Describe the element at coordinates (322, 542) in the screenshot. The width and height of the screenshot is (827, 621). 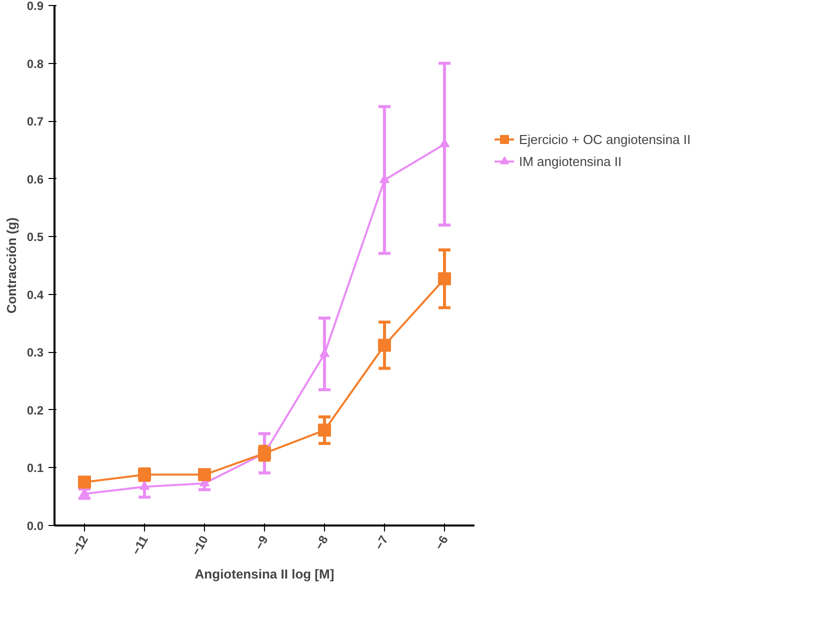
I see `x-tick-label: −8` at that location.